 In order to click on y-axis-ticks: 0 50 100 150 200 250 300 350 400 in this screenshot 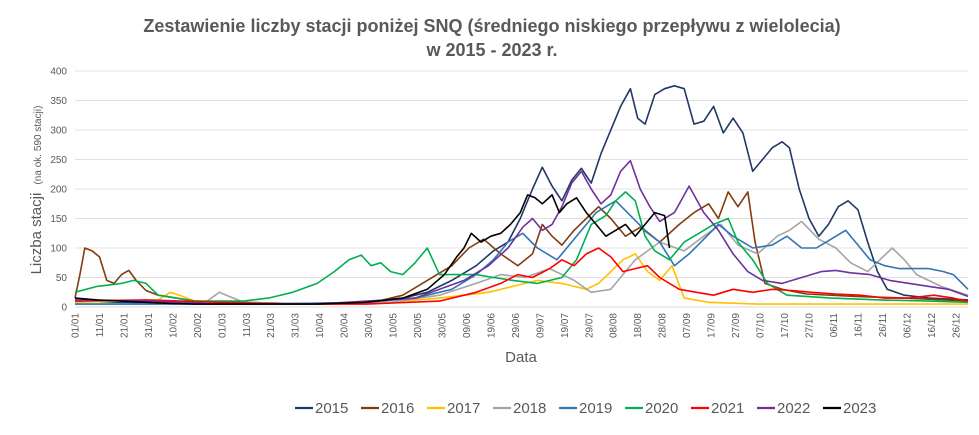, I will do `click(58, 190)`.